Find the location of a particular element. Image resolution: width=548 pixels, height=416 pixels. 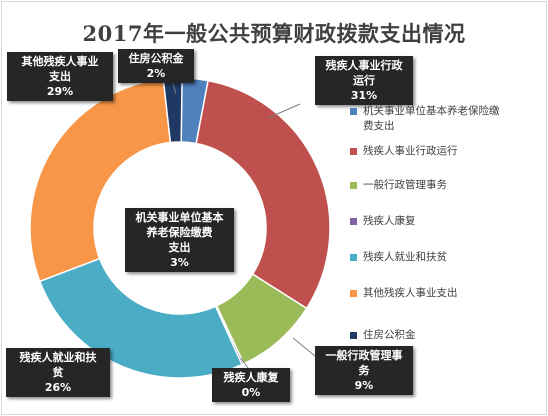

legend-label: 住房公积金 is located at coordinates (389, 335).